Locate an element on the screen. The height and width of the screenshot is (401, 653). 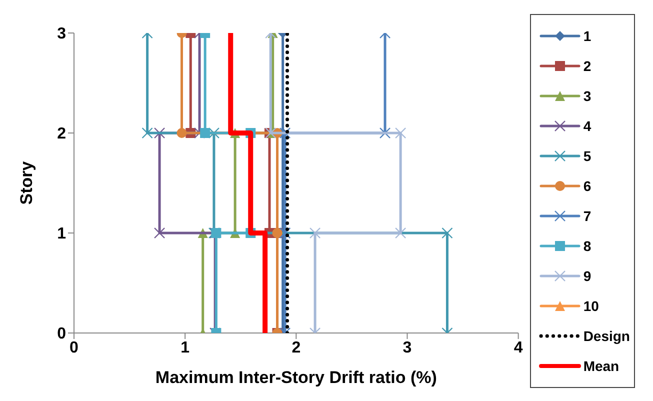
legend-label: 6 is located at coordinates (587, 186).